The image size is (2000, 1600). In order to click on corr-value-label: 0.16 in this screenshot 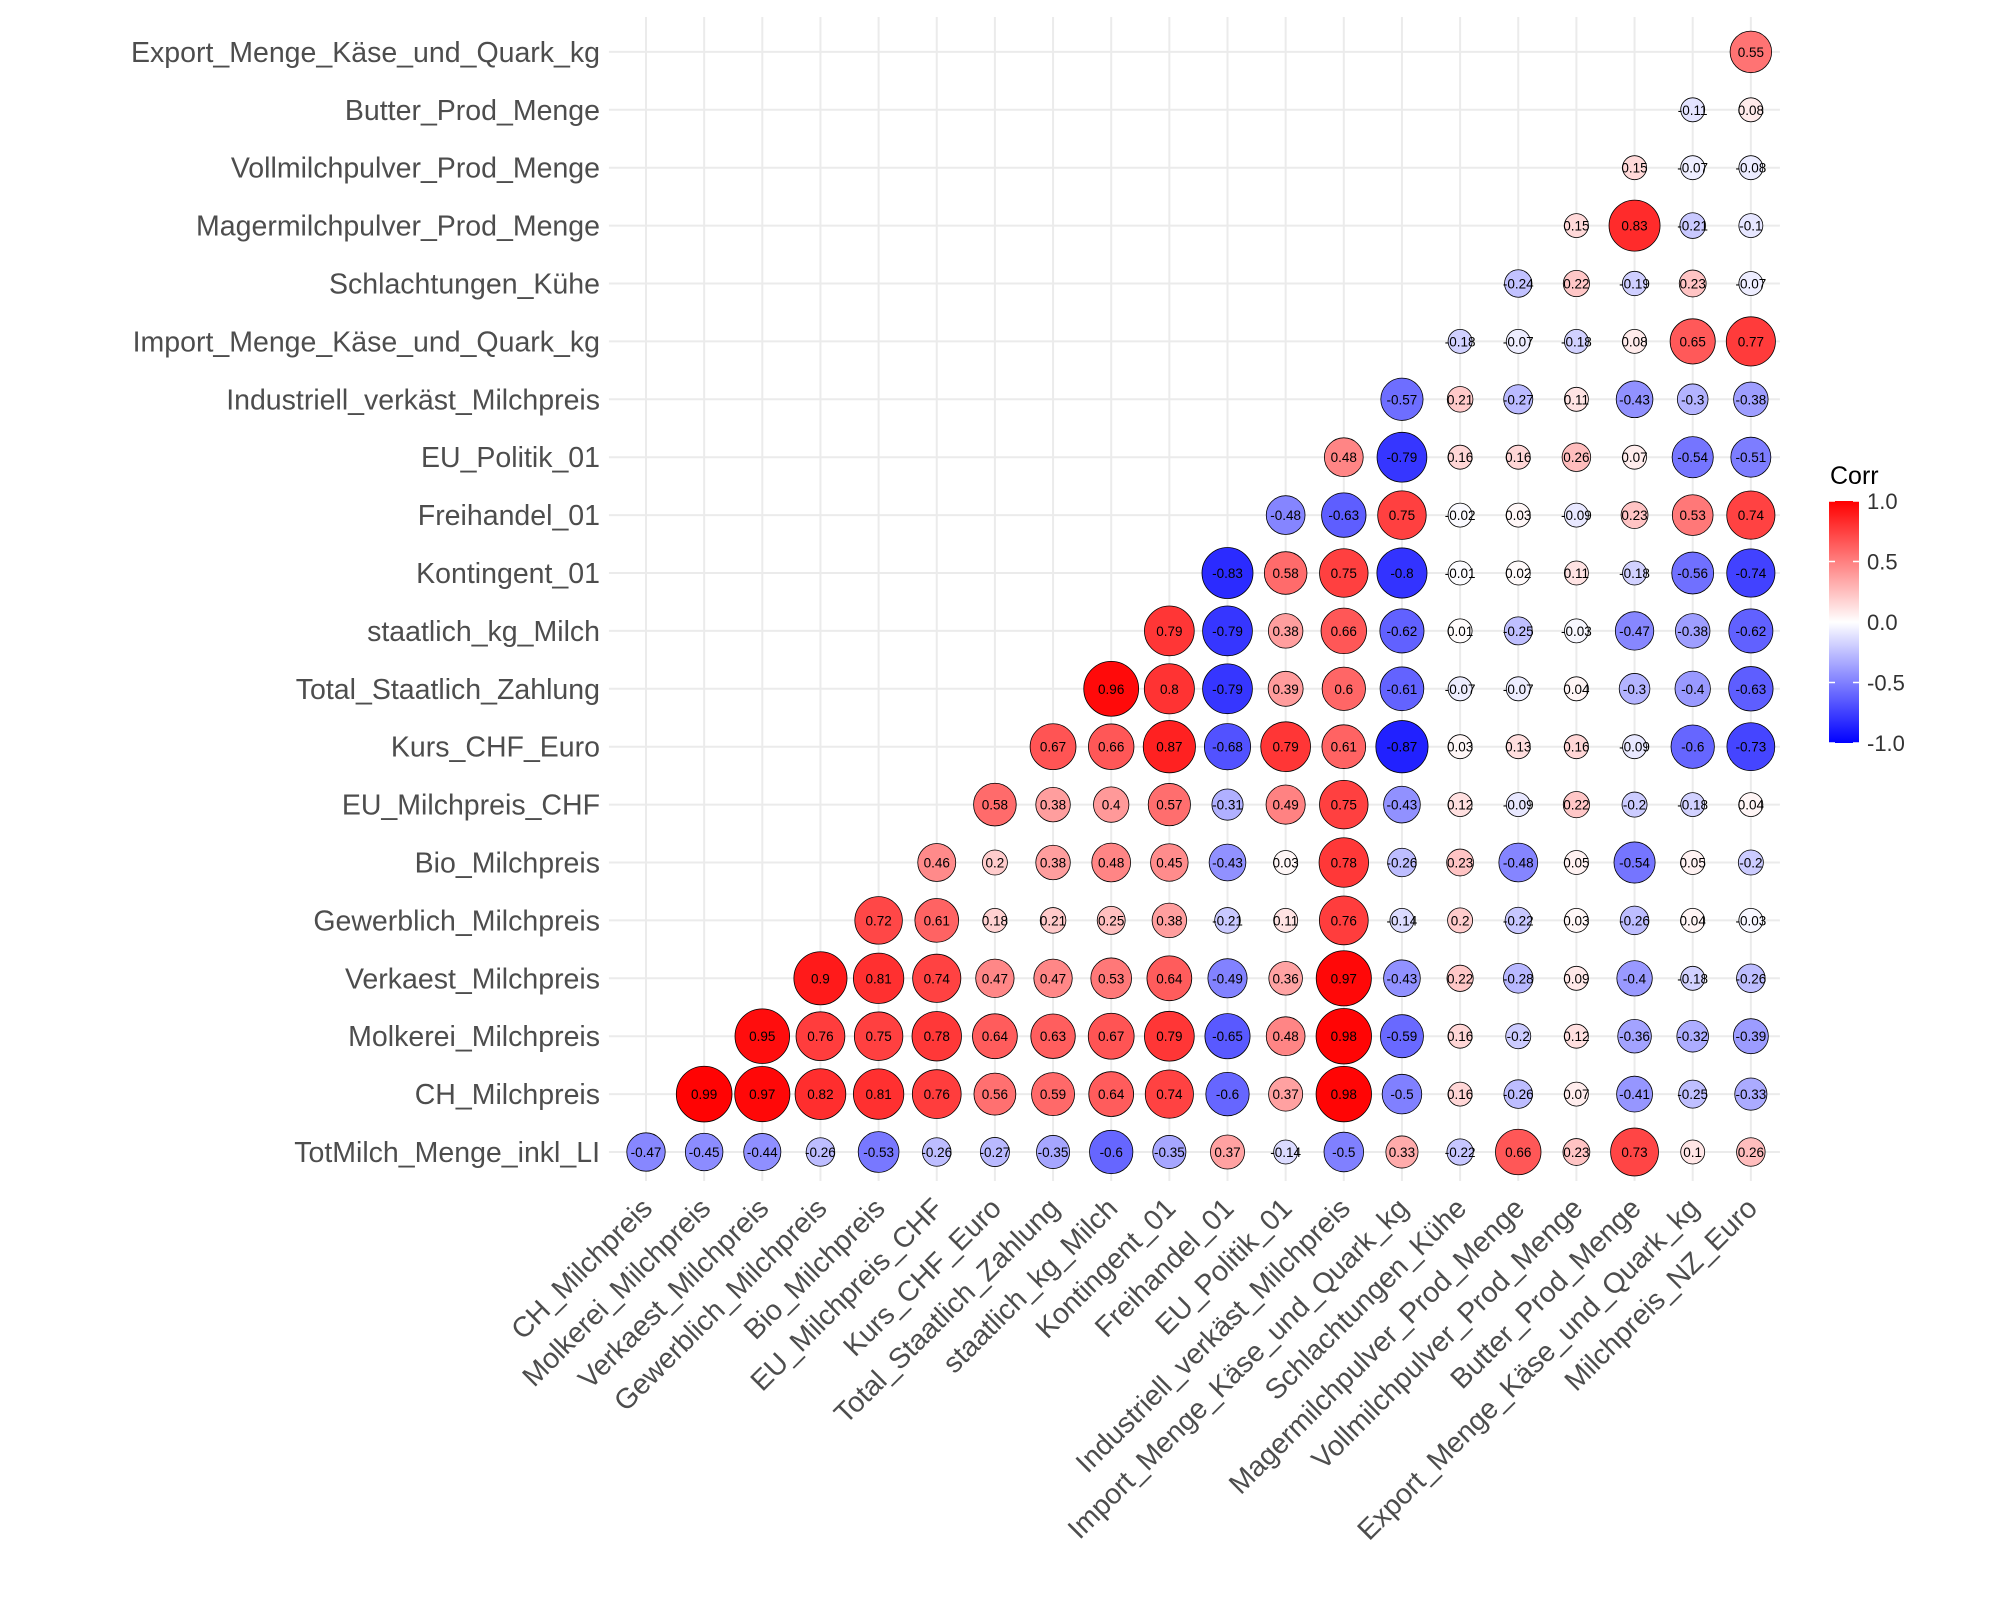, I will do `click(1576, 747)`.